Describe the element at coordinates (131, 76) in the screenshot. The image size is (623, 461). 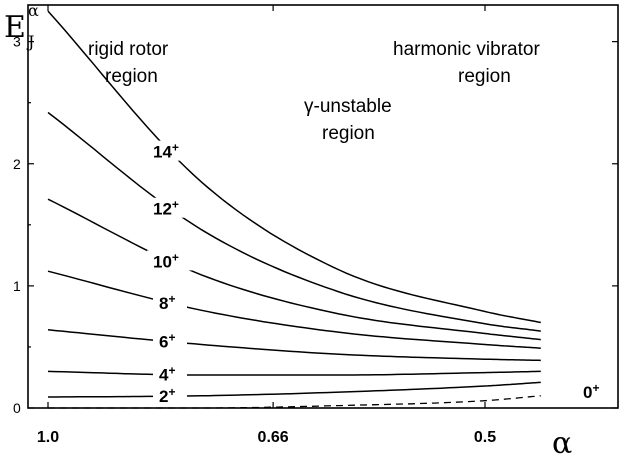
I see `region-rigid-rotor-line2: region` at that location.